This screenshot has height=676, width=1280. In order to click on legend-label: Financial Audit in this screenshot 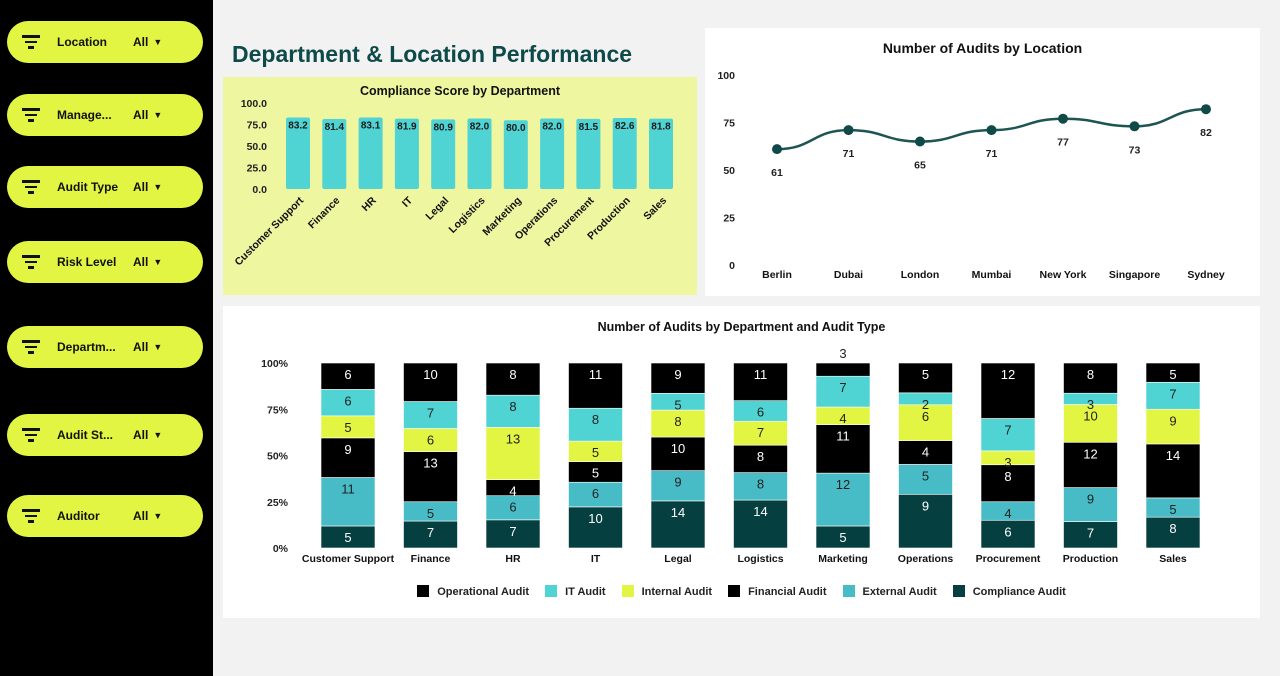, I will do `click(787, 592)`.